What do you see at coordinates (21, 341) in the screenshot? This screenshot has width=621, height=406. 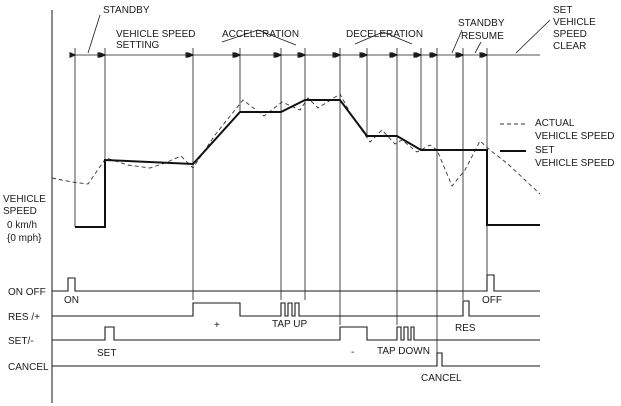 I see `set-minus-signal-label: SET/-` at bounding box center [21, 341].